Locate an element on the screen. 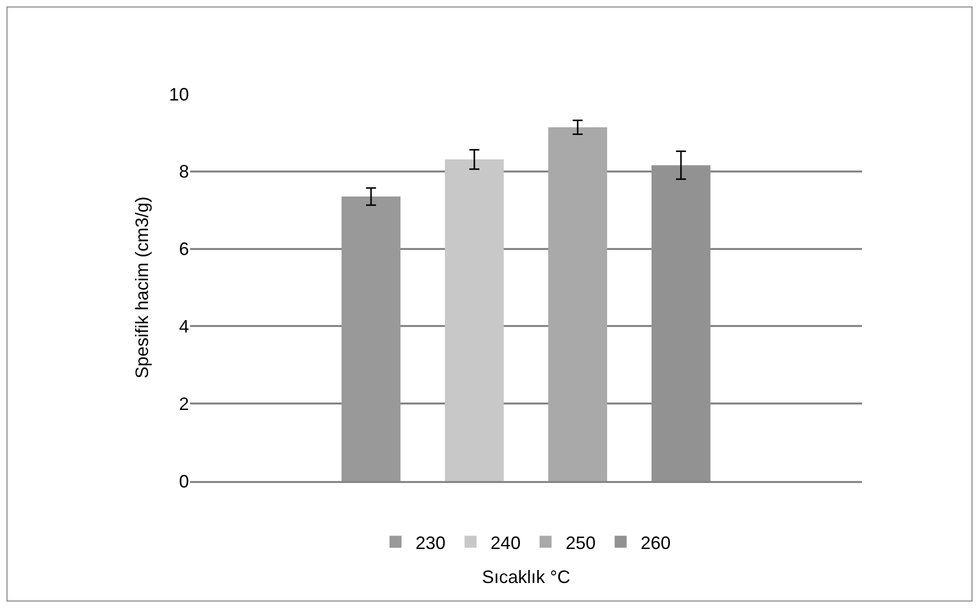 Image resolution: width=979 pixels, height=608 pixels. y-tick-label: 10 is located at coordinates (178, 94).